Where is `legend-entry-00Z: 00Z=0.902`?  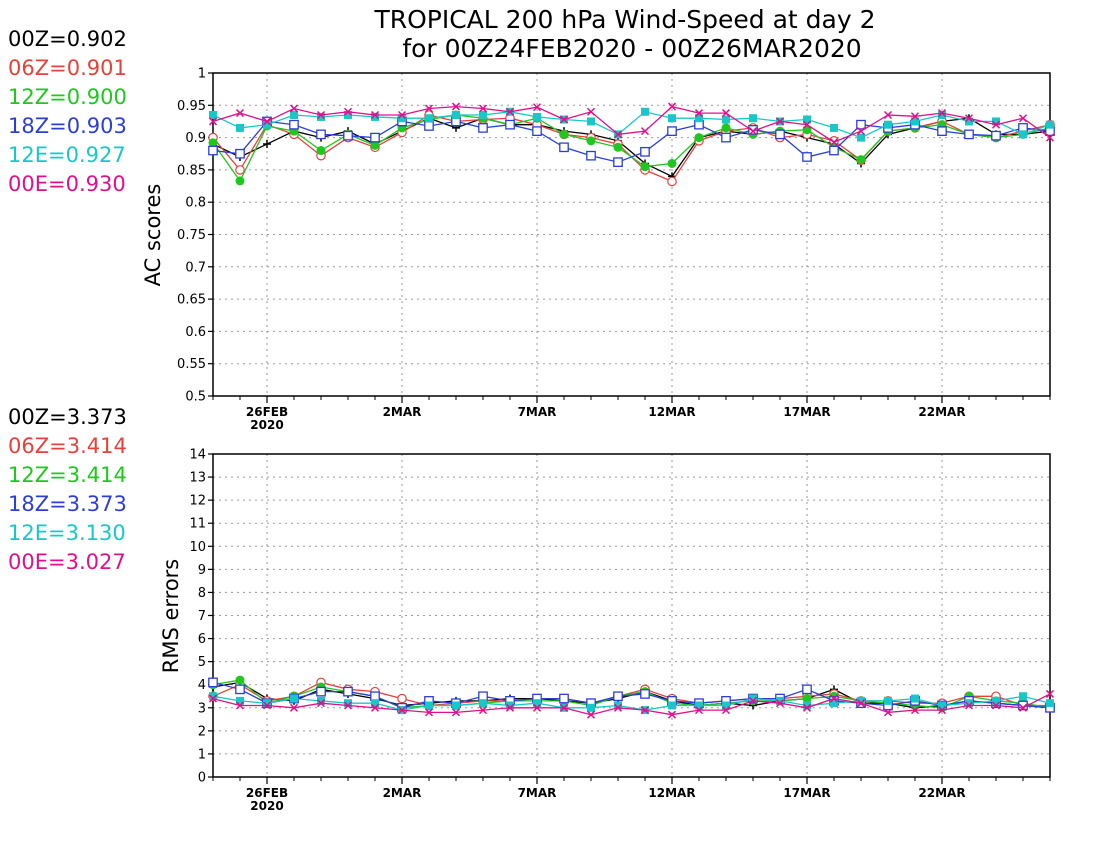 legend-entry-00Z: 00Z=0.902 is located at coordinates (67, 39).